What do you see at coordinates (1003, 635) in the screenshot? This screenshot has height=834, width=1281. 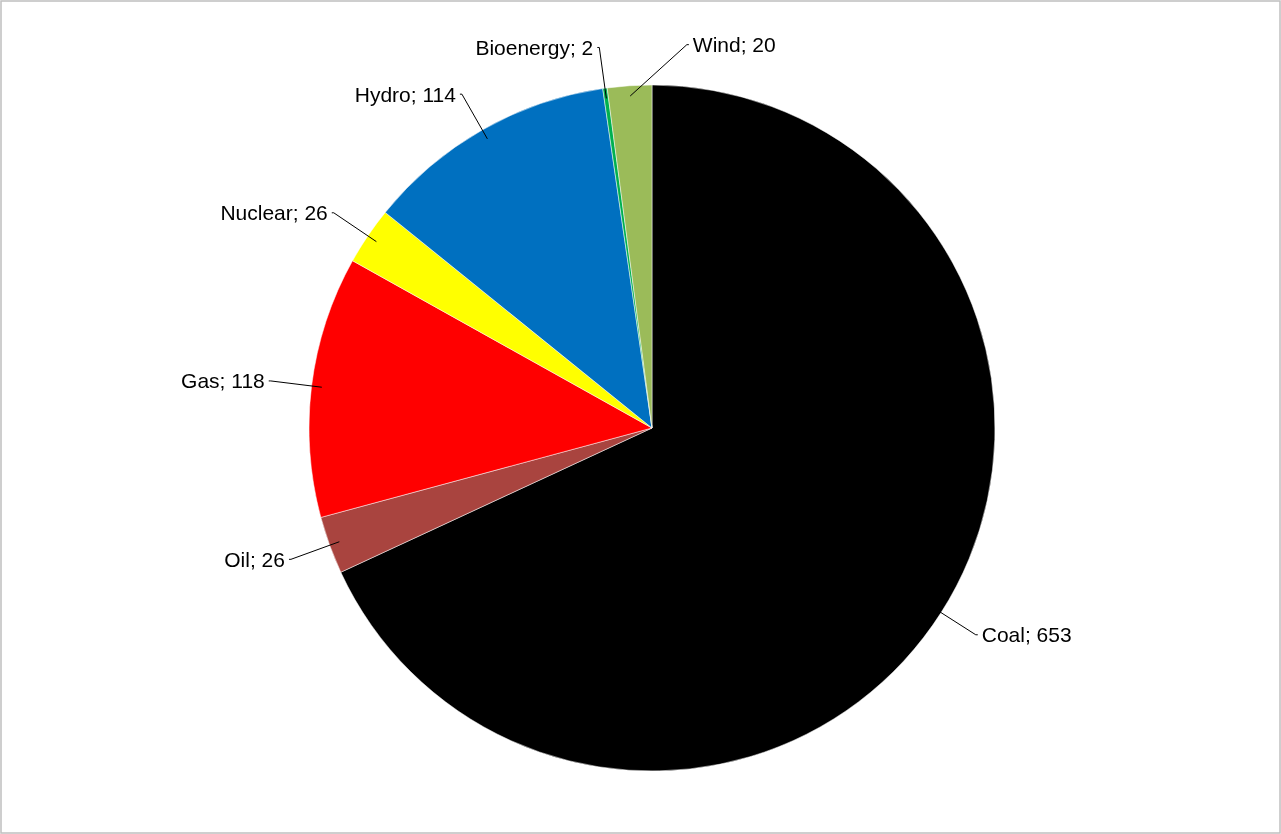 I see `slice-label: Coal` at bounding box center [1003, 635].